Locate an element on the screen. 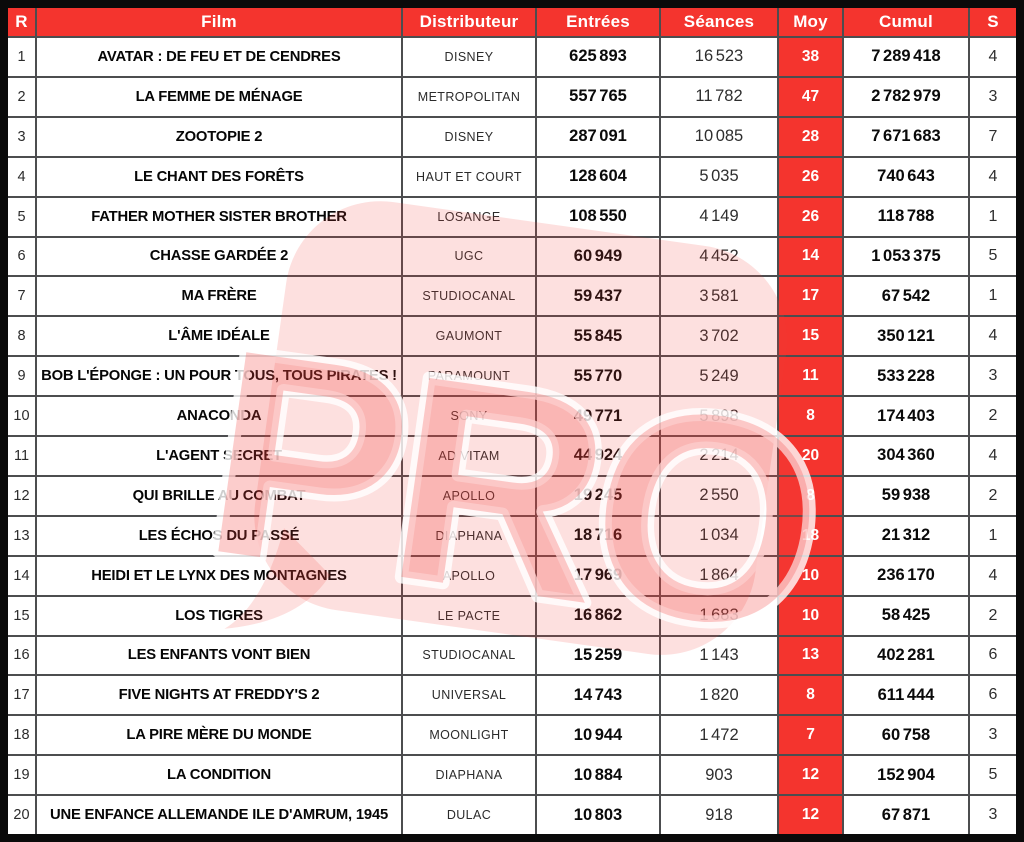  screenings-cell: 10 085 is located at coordinates (719, 136).